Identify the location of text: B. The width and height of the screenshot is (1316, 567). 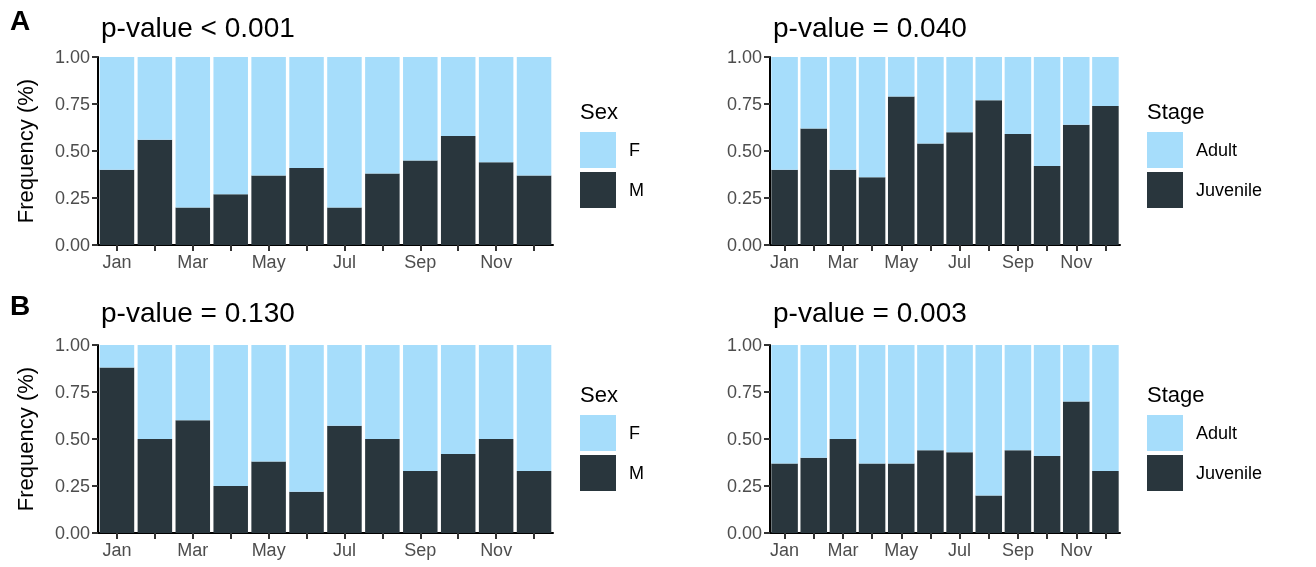
(20, 305).